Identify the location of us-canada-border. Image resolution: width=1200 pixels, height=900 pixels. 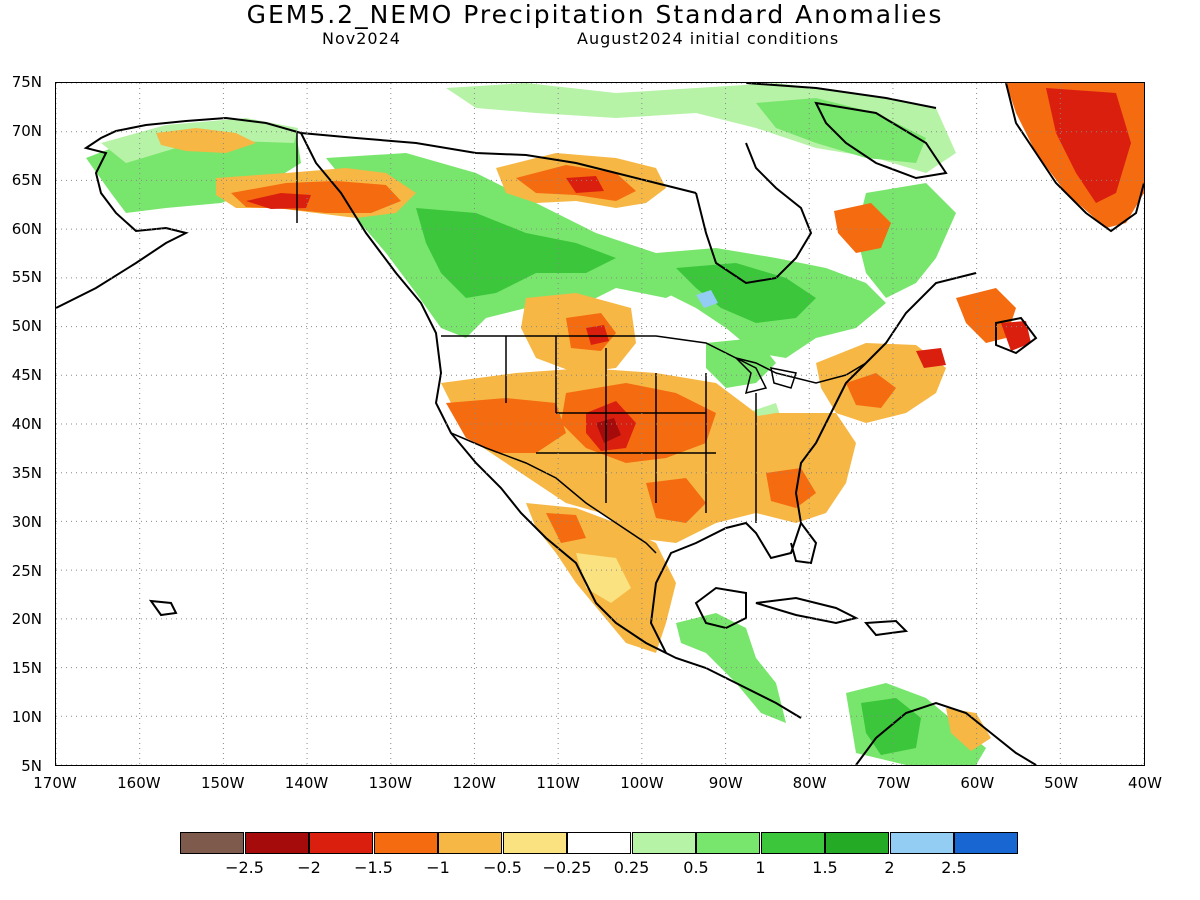
(664, 359).